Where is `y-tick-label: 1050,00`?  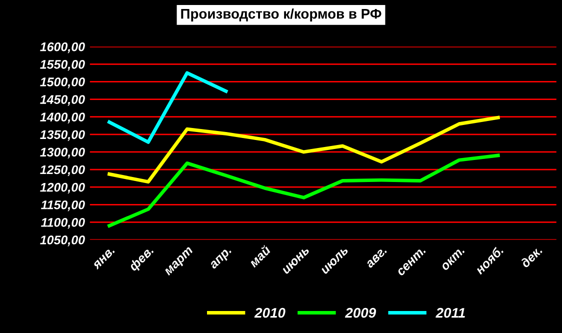
y-tick-label: 1050,00 is located at coordinates (62, 241).